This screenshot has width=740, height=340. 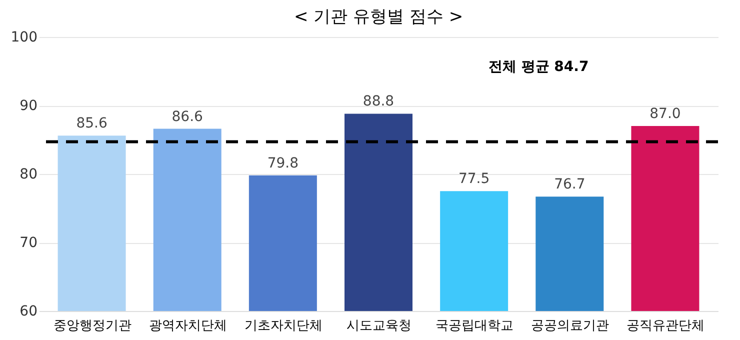 I want to click on y-tick-label: 80, so click(x=29, y=174).